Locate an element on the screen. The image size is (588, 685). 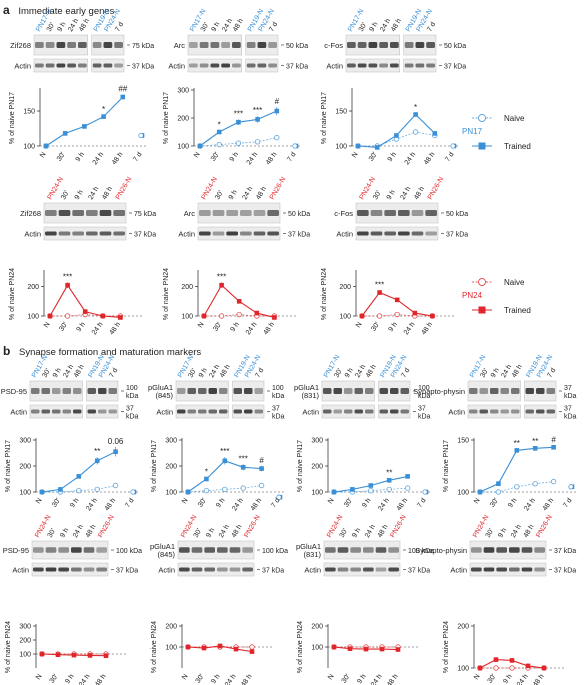
section-a-letter: a is located at coordinates (6, 10).